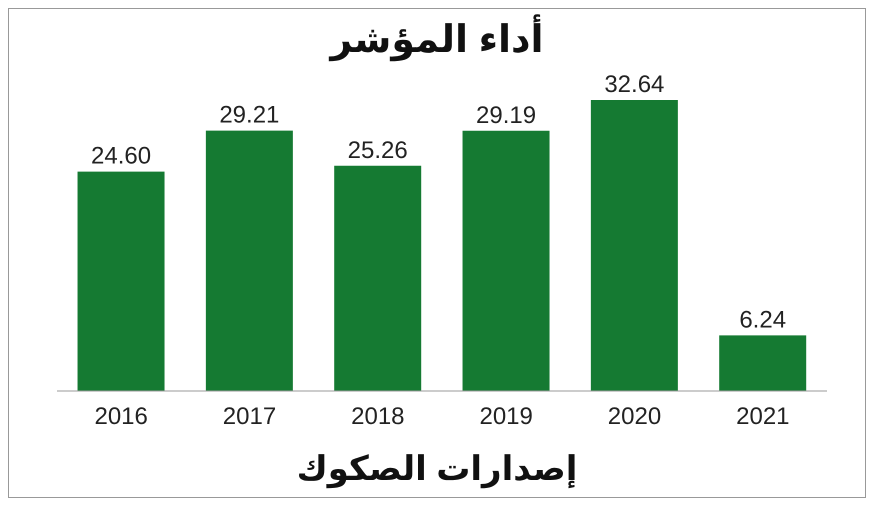 Image resolution: width=874 pixels, height=506 pixels. Describe the element at coordinates (437, 469) in the screenshot. I see `x-axis-title: إصدارات الصكوك` at that location.